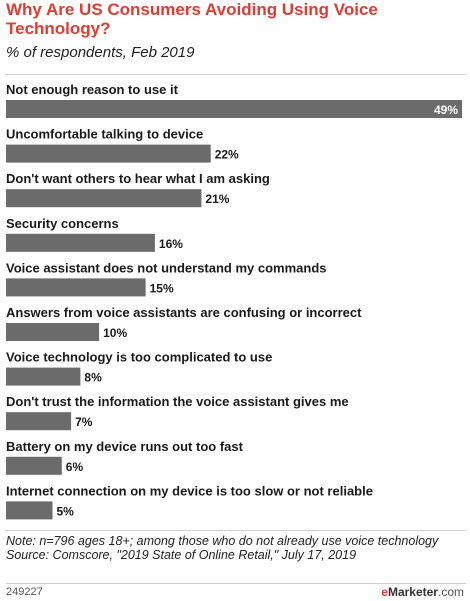 Image resolution: width=470 pixels, height=601 pixels. Describe the element at coordinates (92, 89) in the screenshot. I see `category-label: Not enough reason to use it` at that location.